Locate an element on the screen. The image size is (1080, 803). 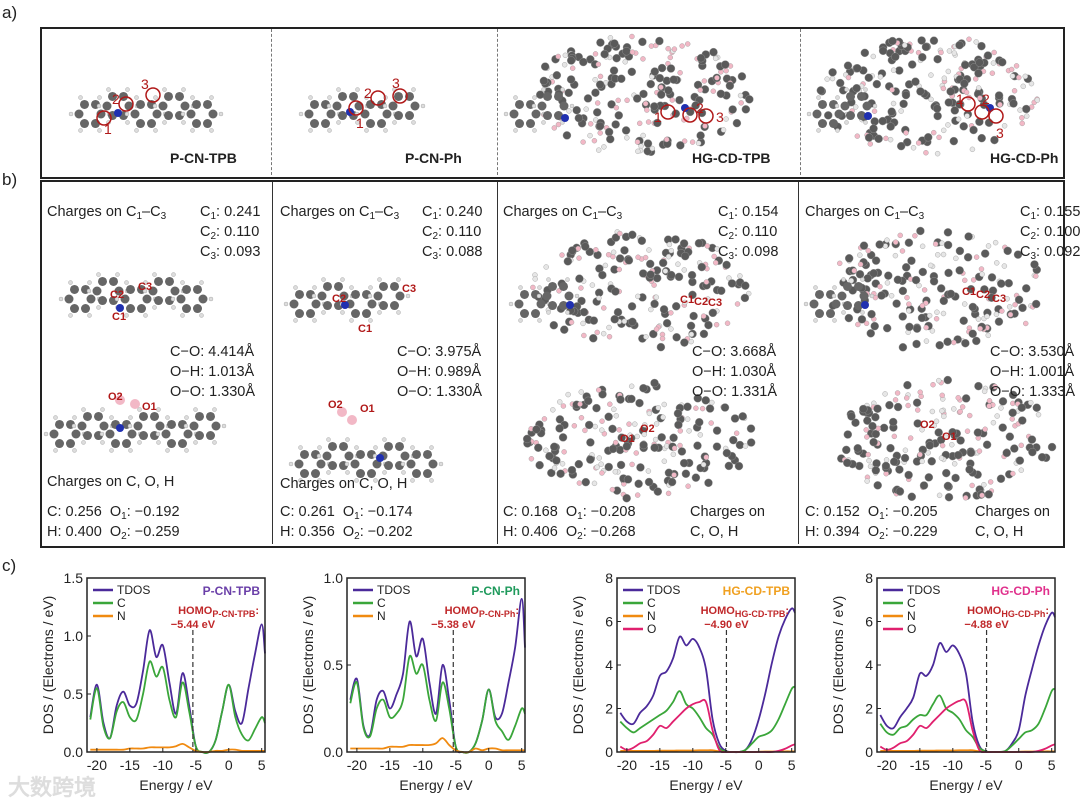
y-tick-label: 2 is located at coordinates (609, 709).